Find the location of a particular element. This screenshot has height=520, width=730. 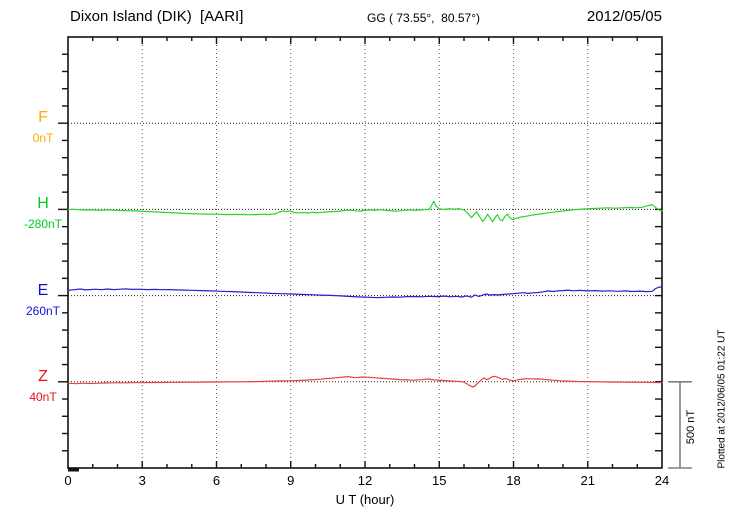

x-tick-label-9: 9 is located at coordinates (291, 480).